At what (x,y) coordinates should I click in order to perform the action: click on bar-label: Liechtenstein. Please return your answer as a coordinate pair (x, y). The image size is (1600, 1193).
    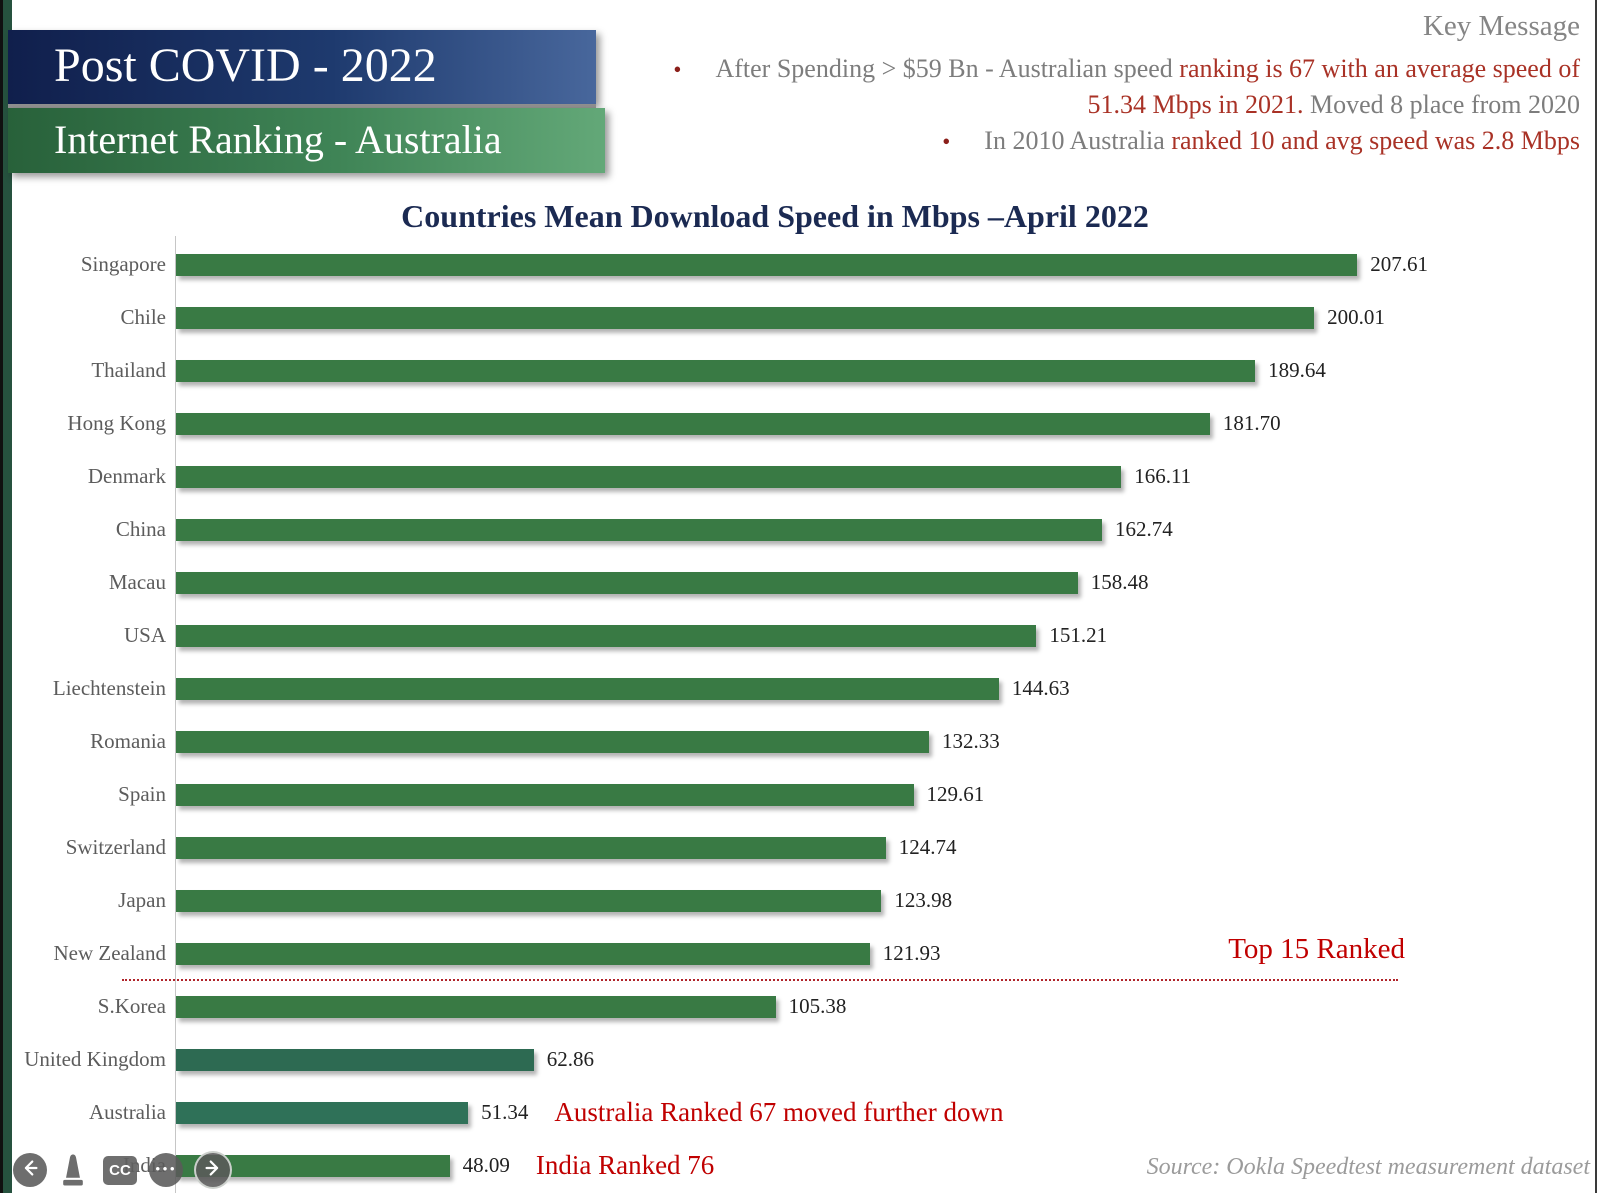
    Looking at the image, I should click on (109, 688).